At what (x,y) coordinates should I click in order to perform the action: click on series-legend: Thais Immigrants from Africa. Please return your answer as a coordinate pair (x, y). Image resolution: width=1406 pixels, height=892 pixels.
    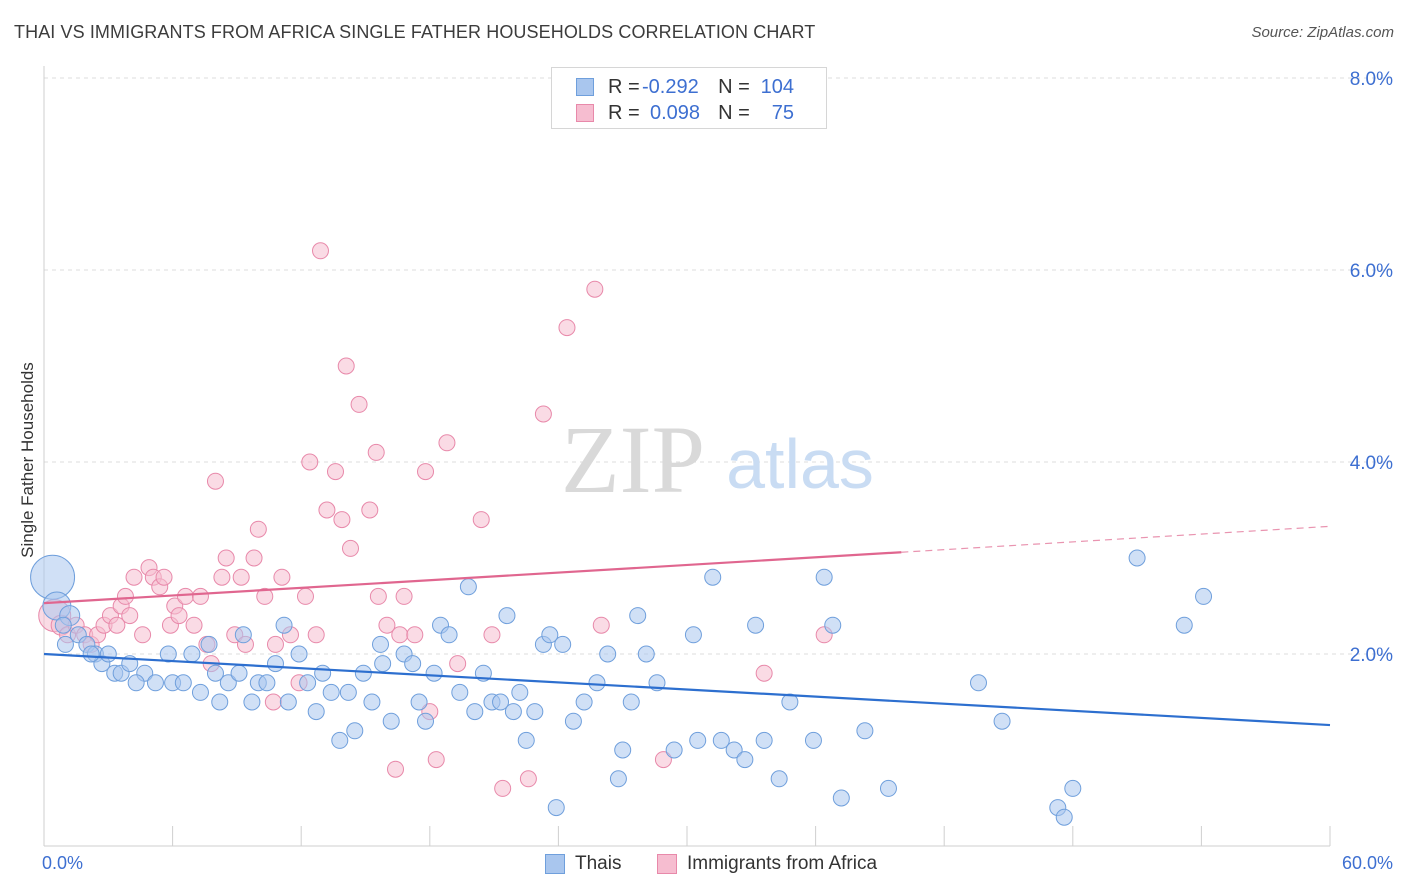
    Looking at the image, I should click on (703, 865).